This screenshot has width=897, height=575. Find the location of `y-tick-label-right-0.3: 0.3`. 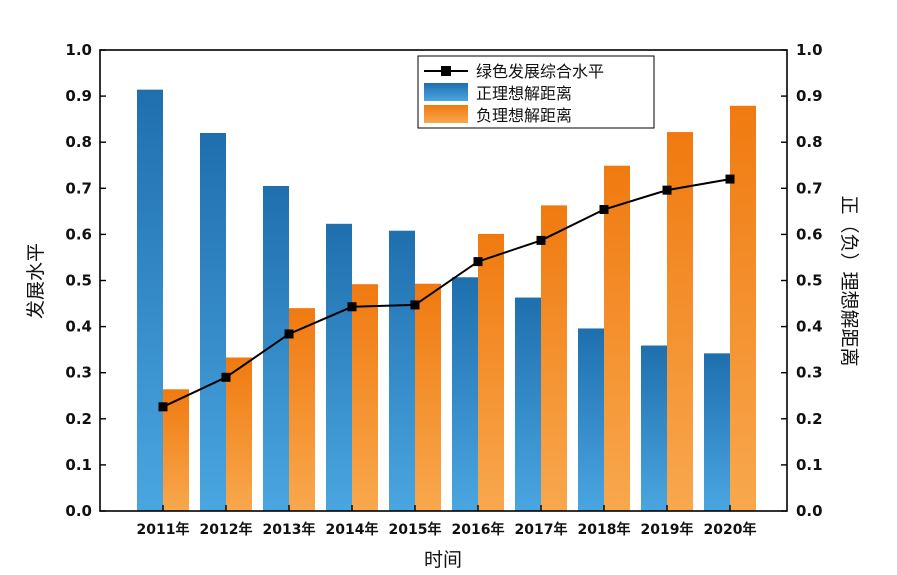

y-tick-label-right-0.3: 0.3 is located at coordinates (809, 373).